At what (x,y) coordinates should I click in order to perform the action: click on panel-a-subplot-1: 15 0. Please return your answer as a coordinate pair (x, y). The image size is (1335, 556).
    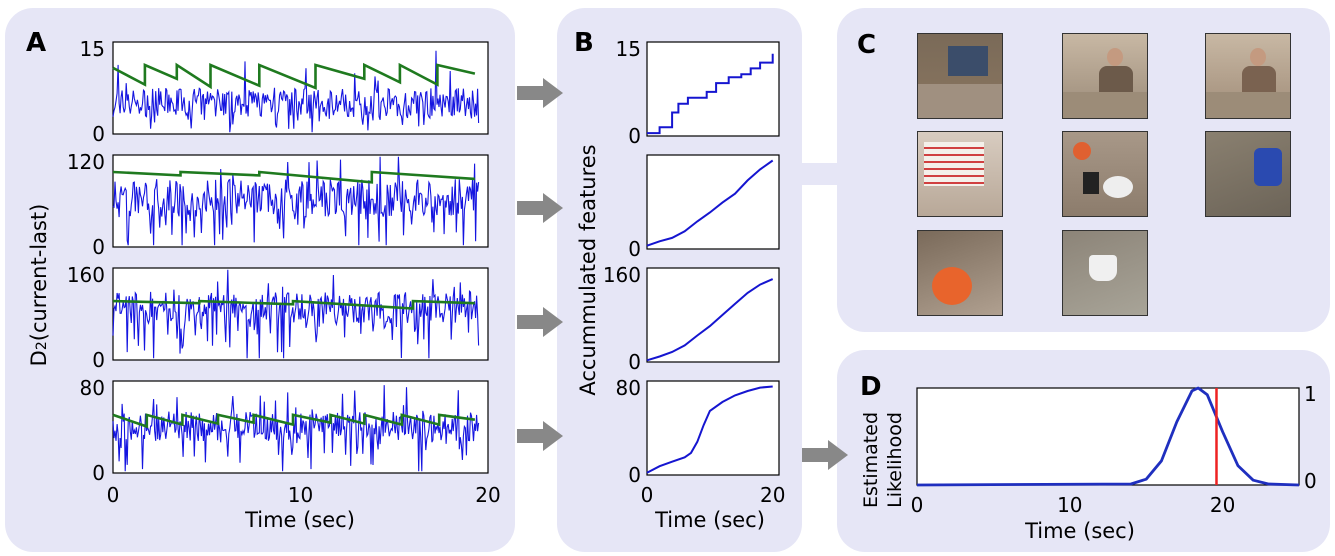
    Looking at the image, I should click on (284, 91).